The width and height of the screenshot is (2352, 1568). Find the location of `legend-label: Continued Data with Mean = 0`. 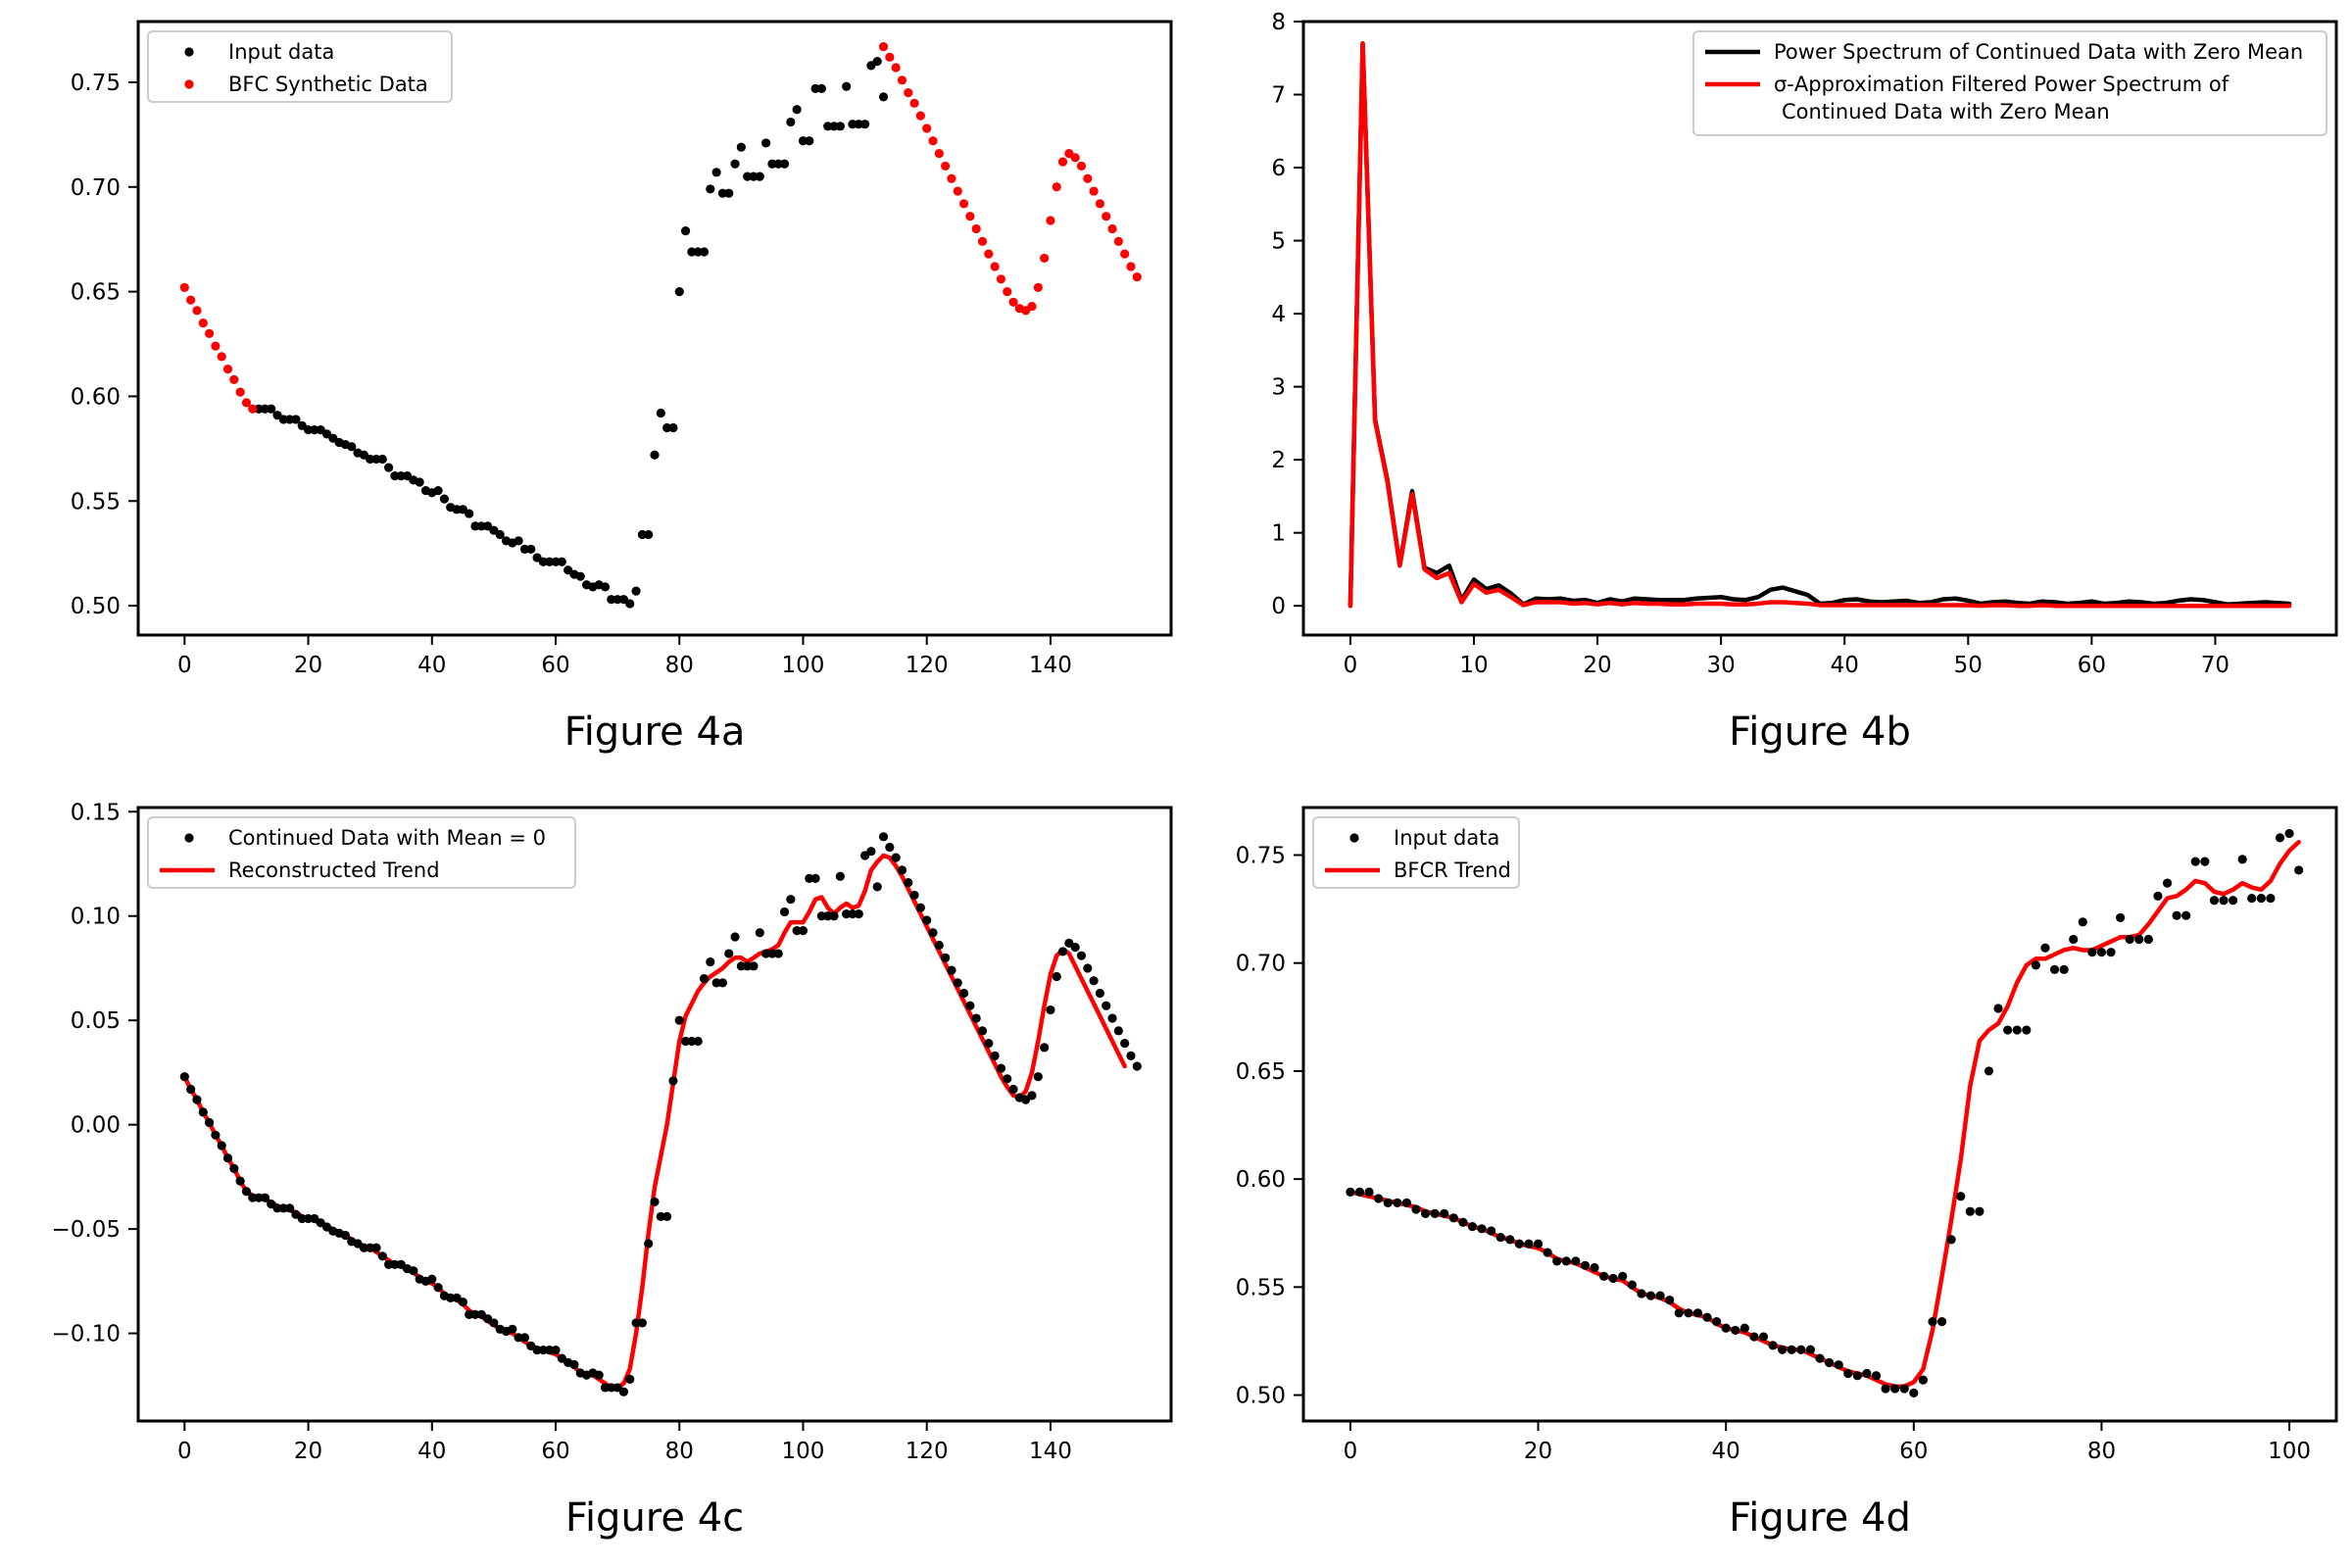

legend-label: Continued Data with Mean = 0 is located at coordinates (387, 838).